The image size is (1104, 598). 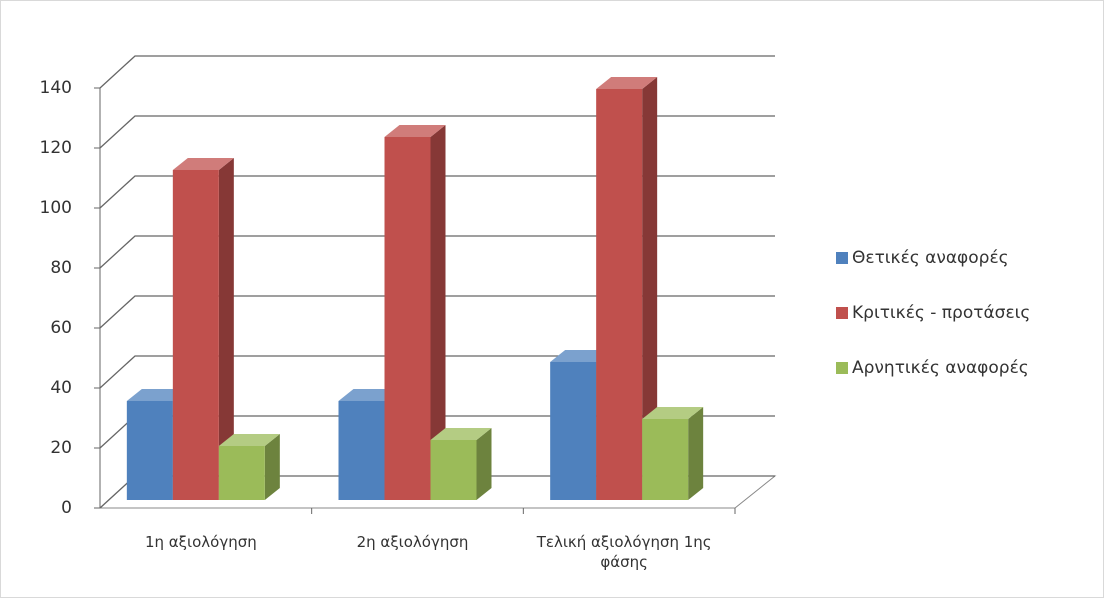 I want to click on y-tick-label: 80, so click(x=61, y=268).